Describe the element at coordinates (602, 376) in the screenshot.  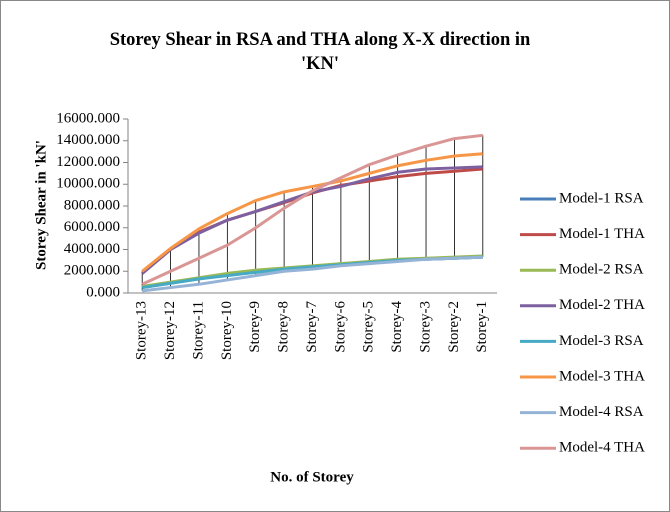
I see `legend-label: Model-3 THA` at that location.